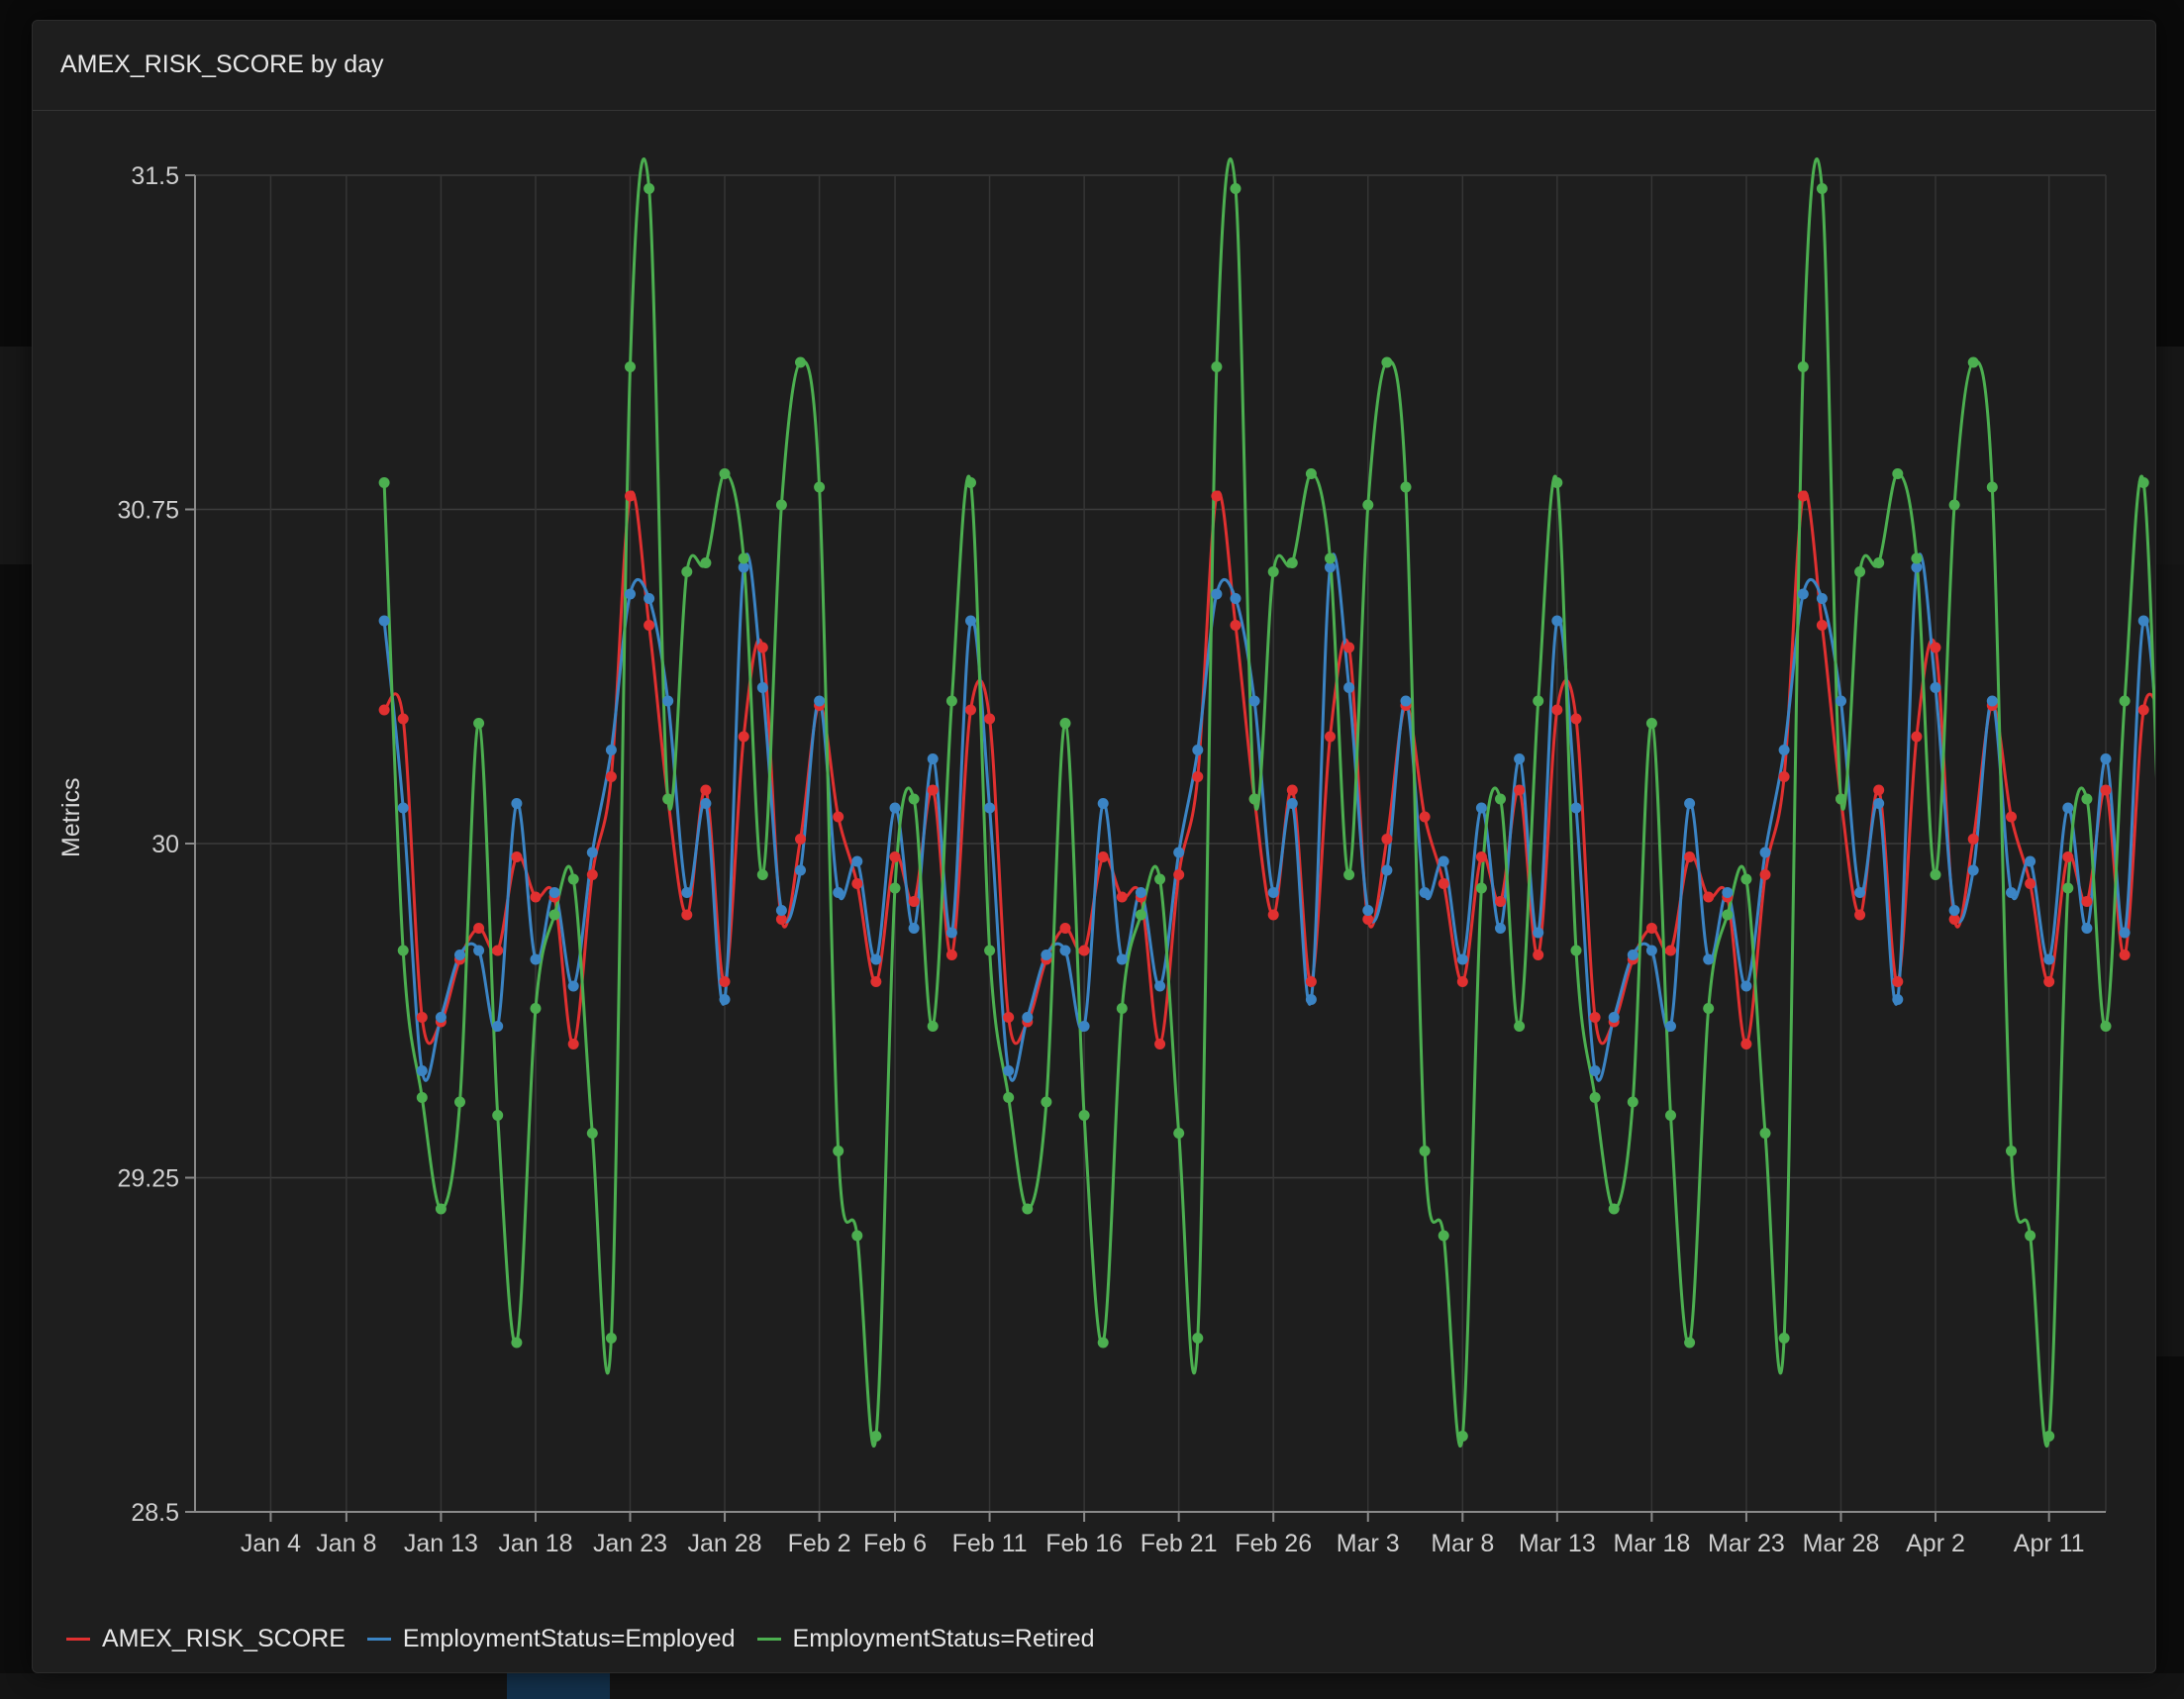 This screenshot has width=2184, height=1699. Describe the element at coordinates (224, 1639) in the screenshot. I see `legend-label: AMEX_RISK_SCORE` at that location.